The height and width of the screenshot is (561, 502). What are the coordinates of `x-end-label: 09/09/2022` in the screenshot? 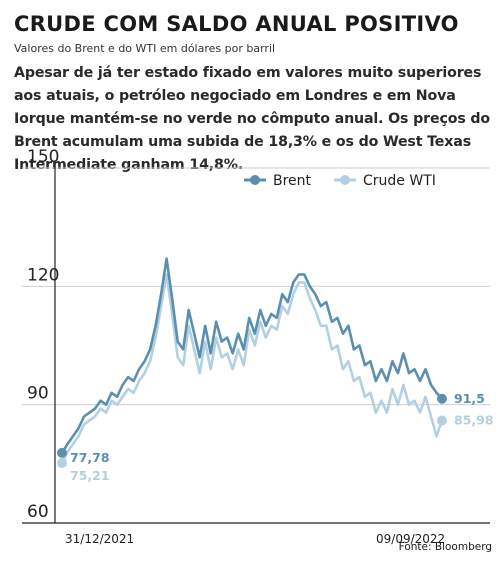 It's located at (410, 539).